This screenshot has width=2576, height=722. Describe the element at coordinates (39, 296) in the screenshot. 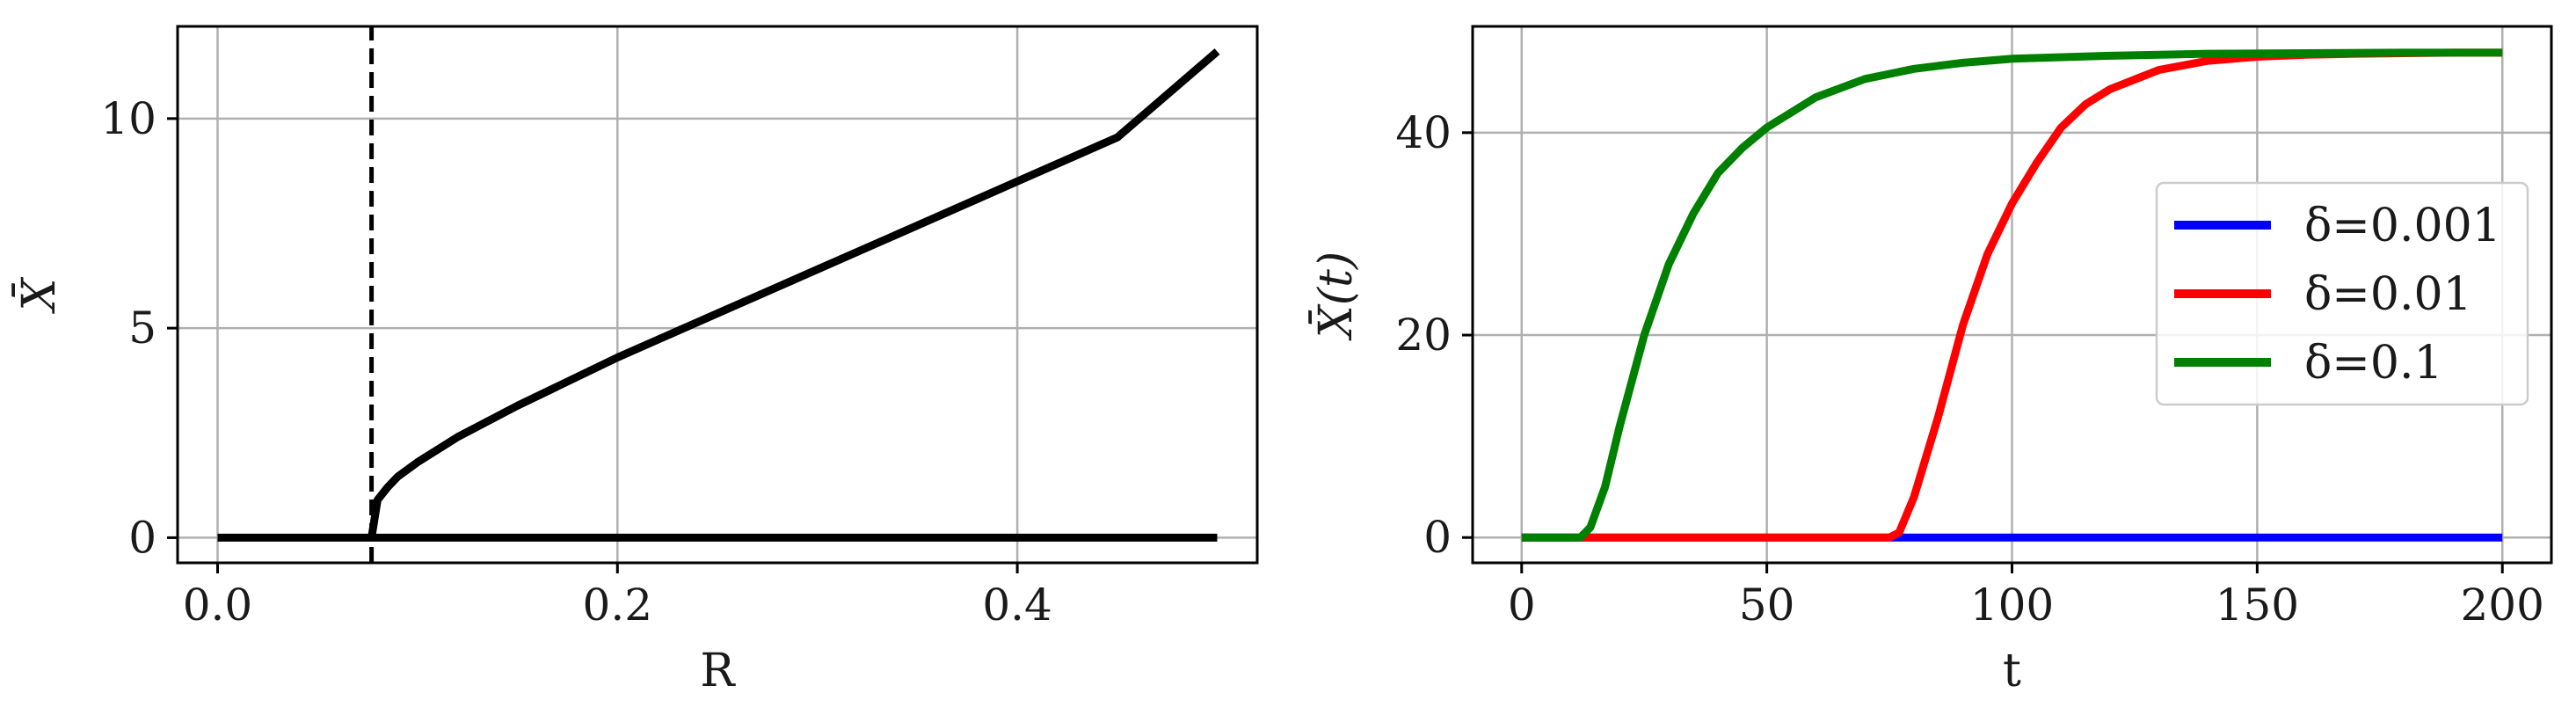

I see `y-axis-label: X̄` at that location.